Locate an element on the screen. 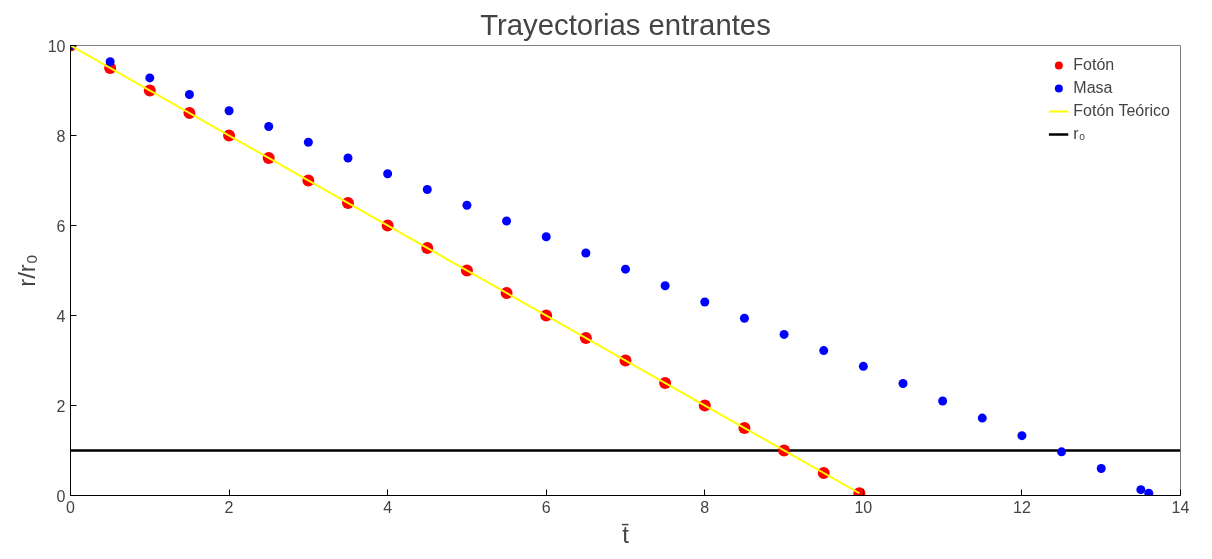 The height and width of the screenshot is (559, 1212). x-tick-label: 4 is located at coordinates (388, 507).